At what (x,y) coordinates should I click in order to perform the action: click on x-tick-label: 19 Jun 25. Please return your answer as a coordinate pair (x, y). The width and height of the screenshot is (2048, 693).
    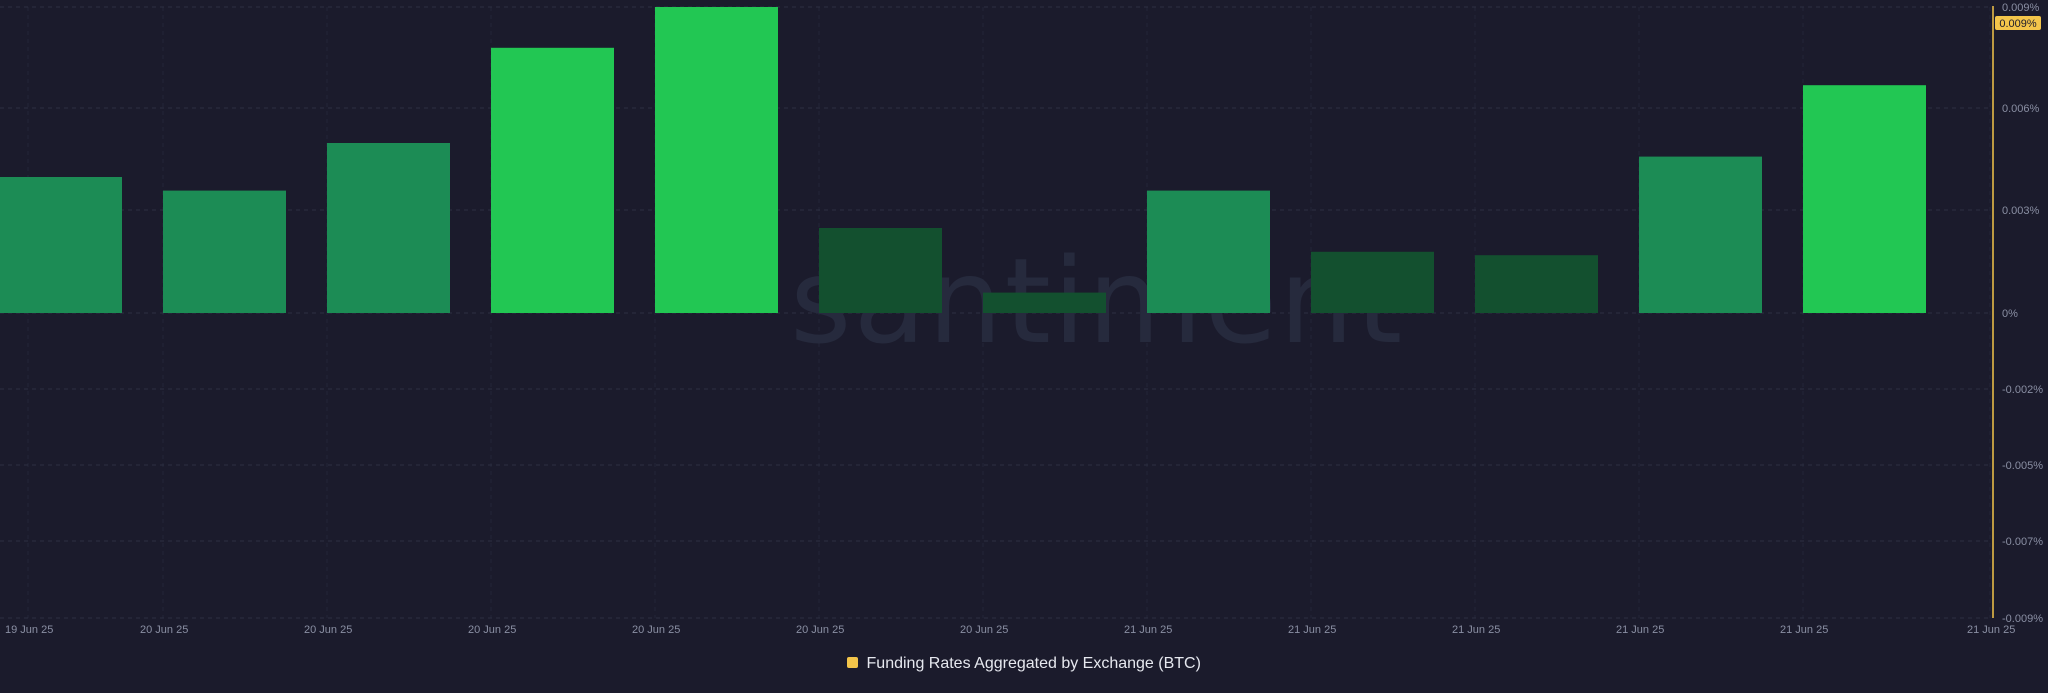
    Looking at the image, I should click on (29, 630).